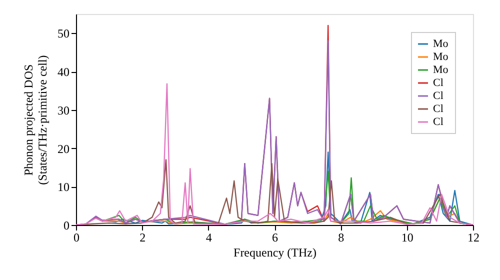 This screenshot has height=280, width=500. Describe the element at coordinates (474, 237) in the screenshot. I see `x-tick-label: 12` at that location.